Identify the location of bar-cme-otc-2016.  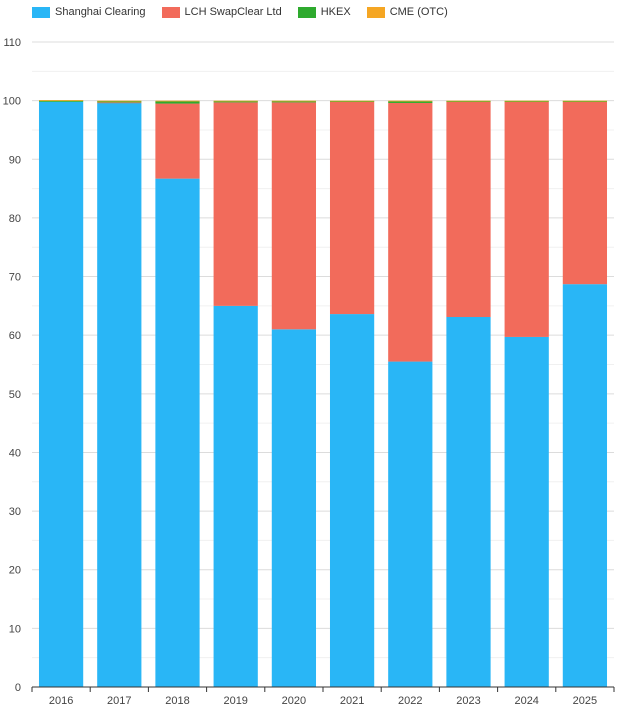
(61, 100).